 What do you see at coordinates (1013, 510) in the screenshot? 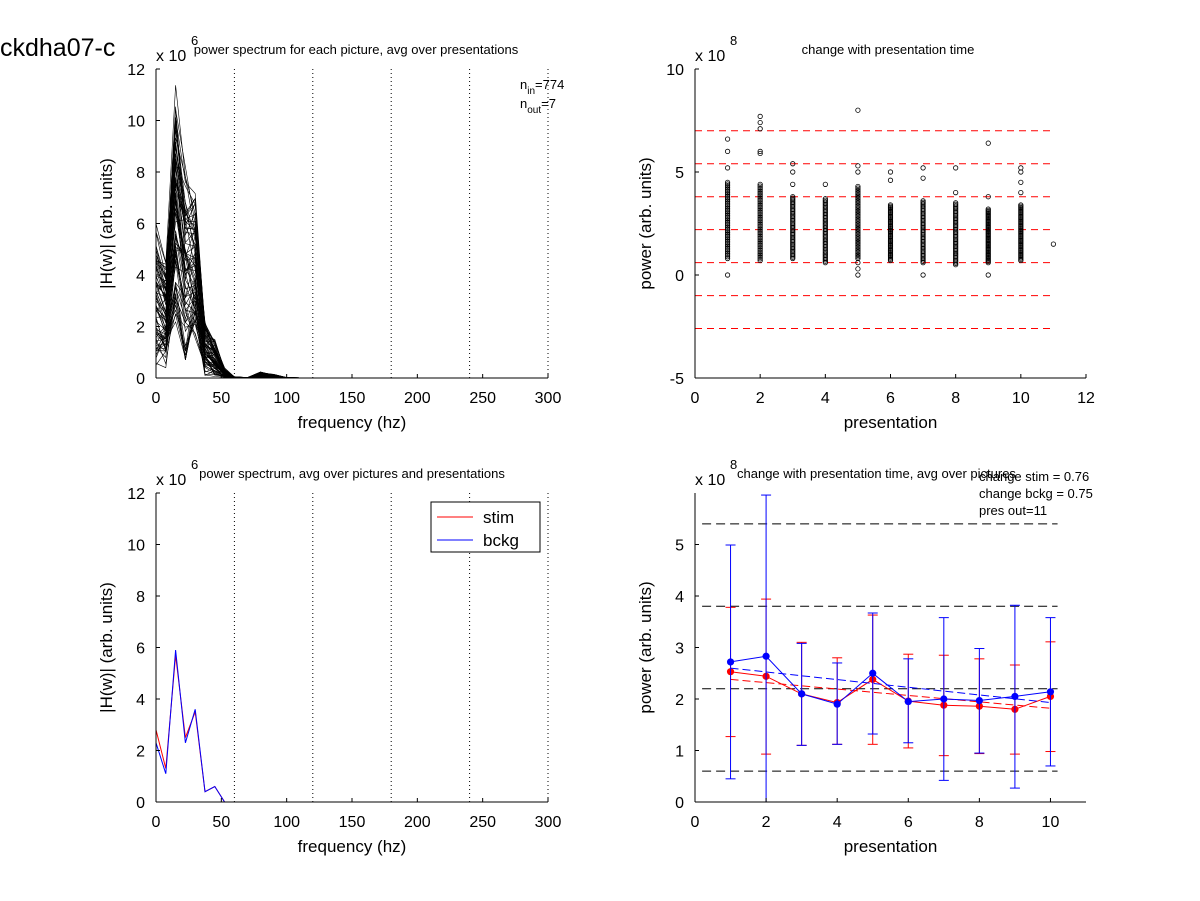
I see `stat-note: pres out=11` at bounding box center [1013, 510].